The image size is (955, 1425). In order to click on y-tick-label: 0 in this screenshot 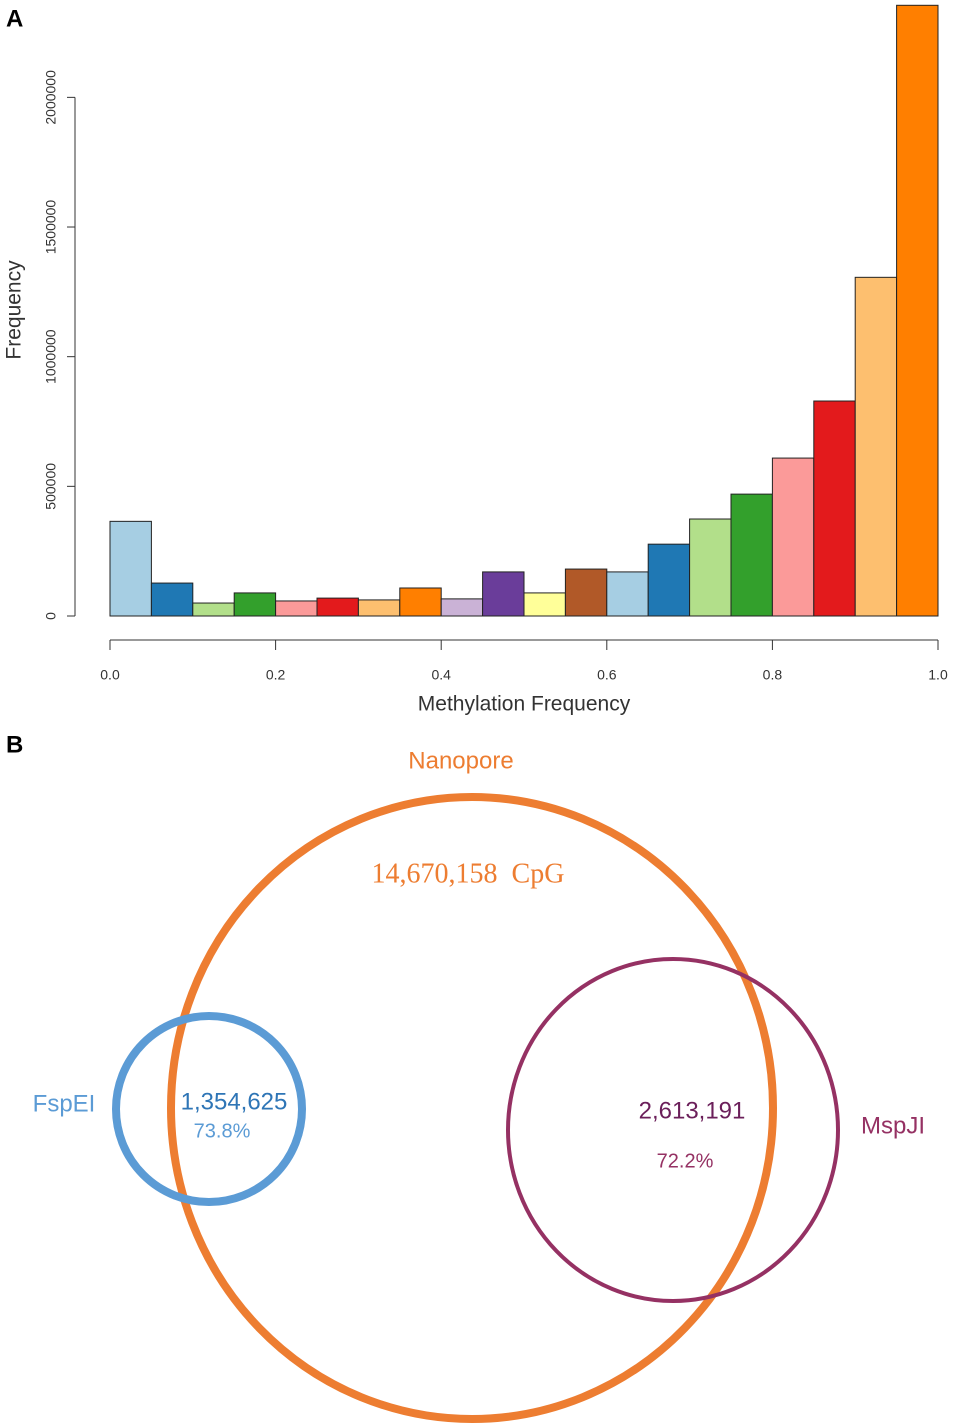, I will do `click(51, 616)`.